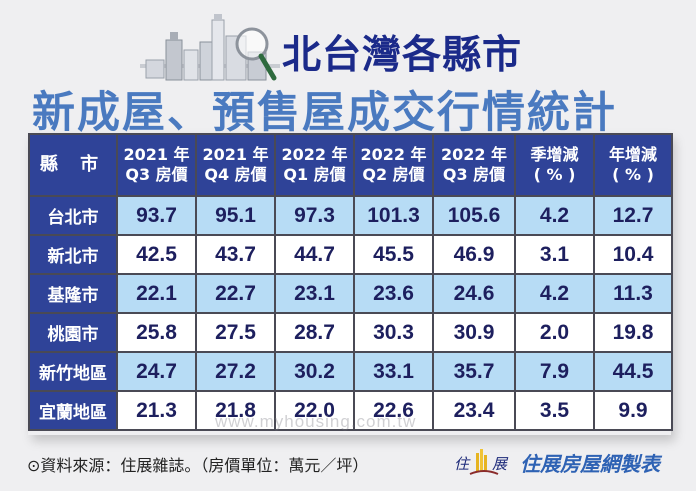 This screenshot has height=491, width=696. What do you see at coordinates (554, 371) in the screenshot?
I see `table-cell: 7.9` at bounding box center [554, 371].